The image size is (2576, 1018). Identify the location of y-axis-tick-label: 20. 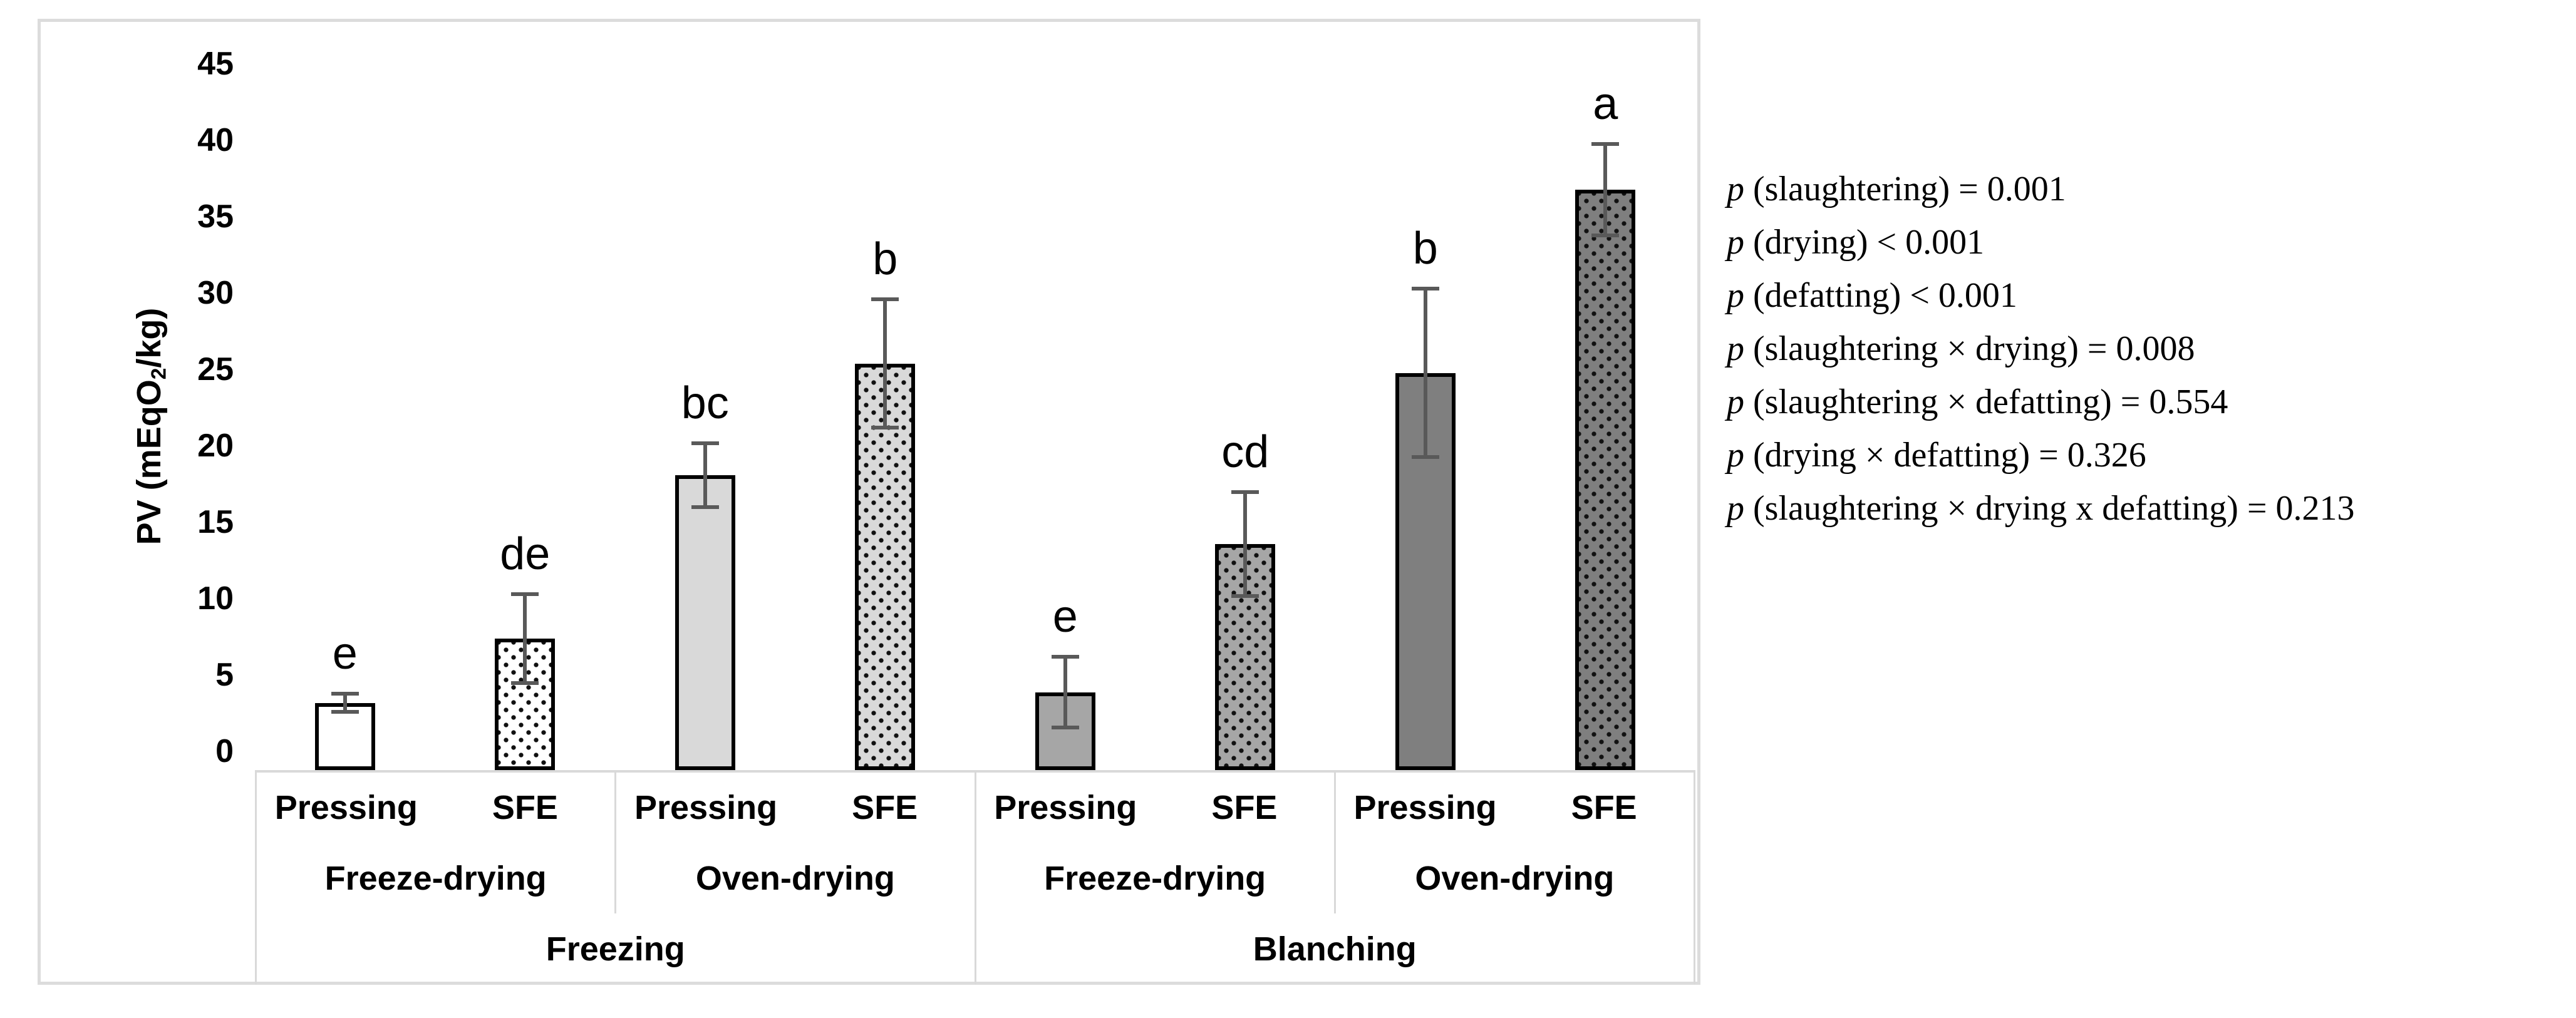
(215, 446).